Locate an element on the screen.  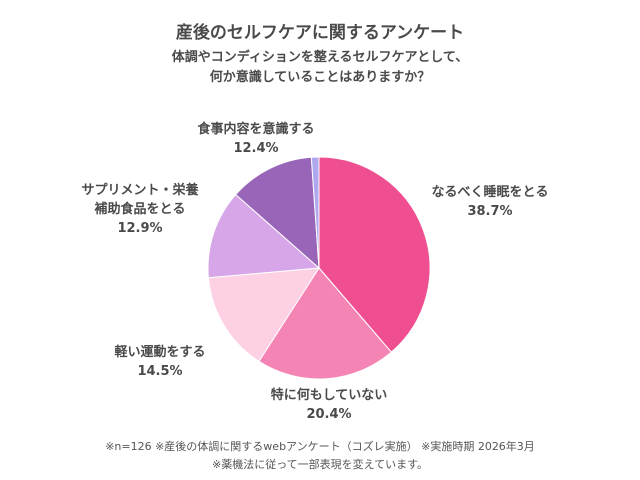
slice-label-text: 特に何もしていない is located at coordinates (329, 395).